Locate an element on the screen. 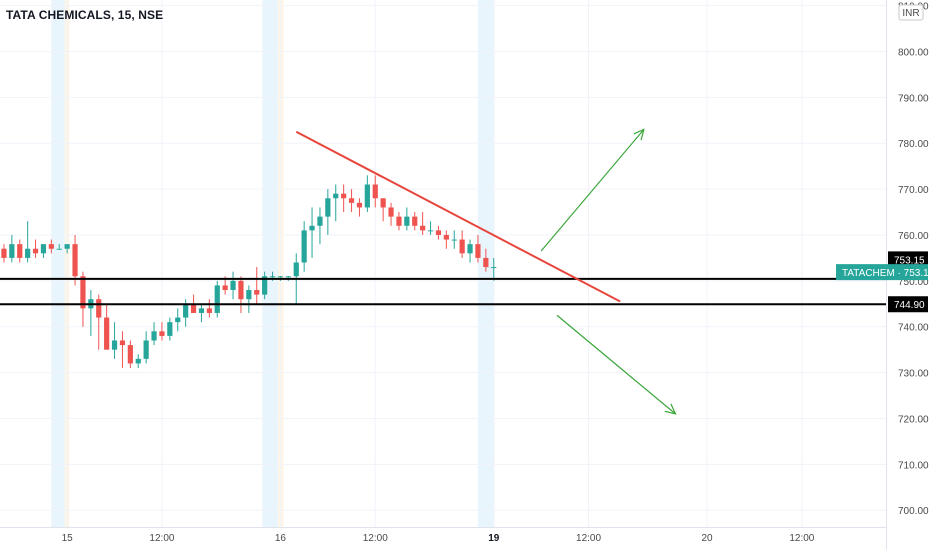  level-tag-label: 753.15 is located at coordinates (909, 260).